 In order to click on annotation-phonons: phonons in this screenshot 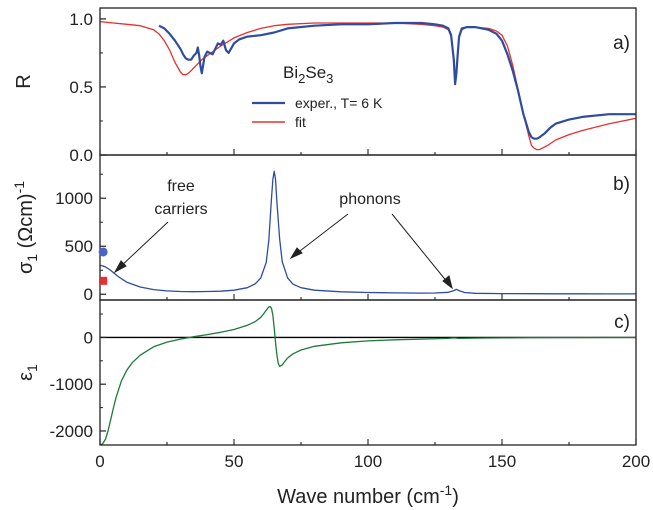, I will do `click(369, 199)`.